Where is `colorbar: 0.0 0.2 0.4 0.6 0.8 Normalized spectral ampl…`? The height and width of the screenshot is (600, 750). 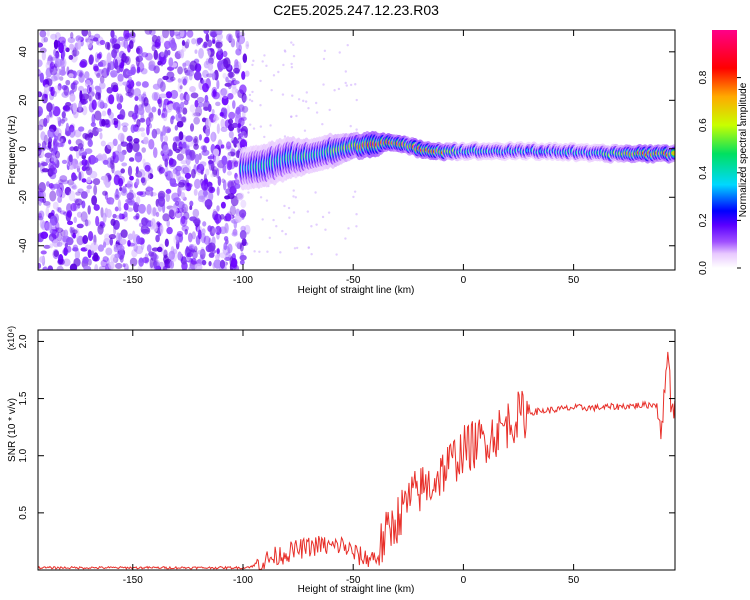
colorbar: 0.0 0.2 0.4 0.6 0.8 Normalized spectral ampl… is located at coordinates (723, 152).